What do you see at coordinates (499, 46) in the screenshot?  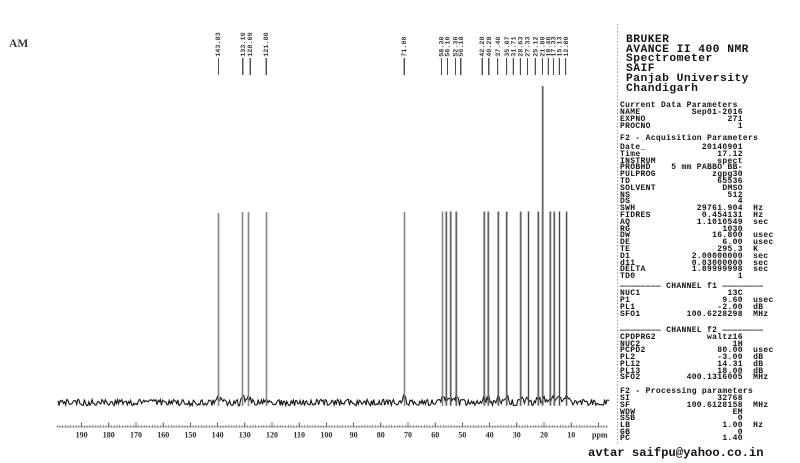 I see `svg-text: 37.40` at bounding box center [499, 46].